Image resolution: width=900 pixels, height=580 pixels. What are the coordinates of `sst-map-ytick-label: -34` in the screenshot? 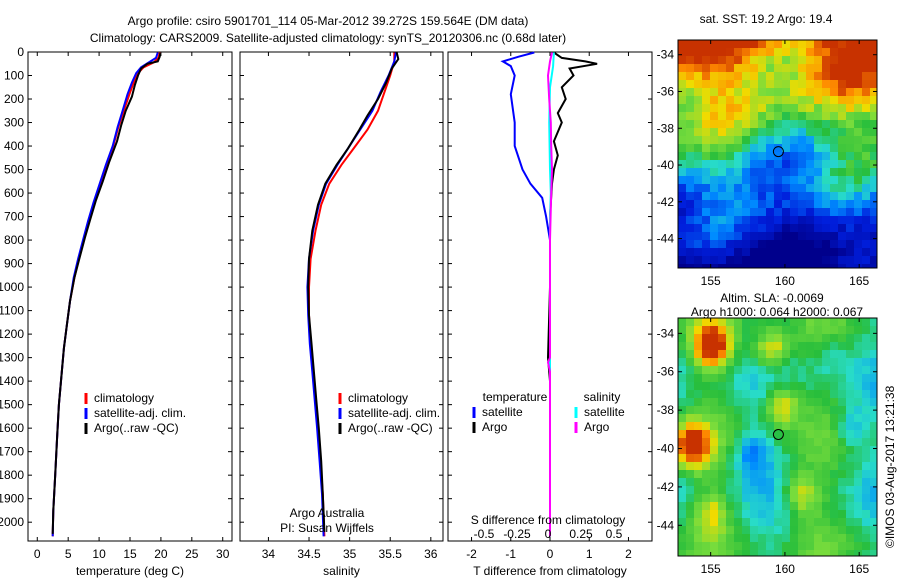 It's located at (666, 55).